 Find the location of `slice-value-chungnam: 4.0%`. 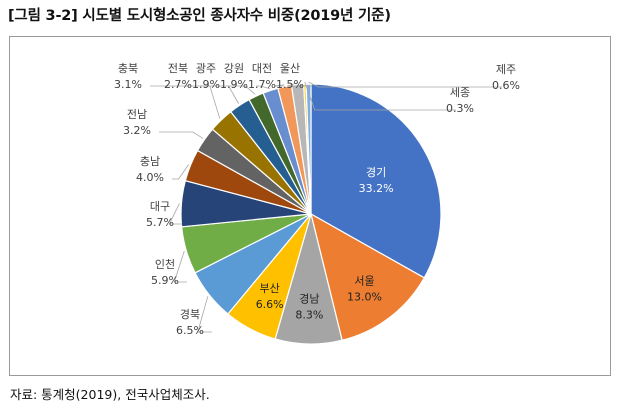

slice-value-chungnam: 4.0% is located at coordinates (150, 177).